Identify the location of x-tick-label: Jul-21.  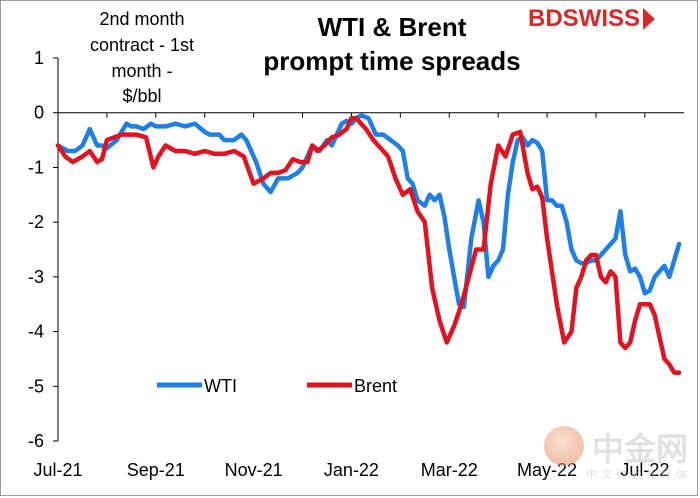
(57, 470).